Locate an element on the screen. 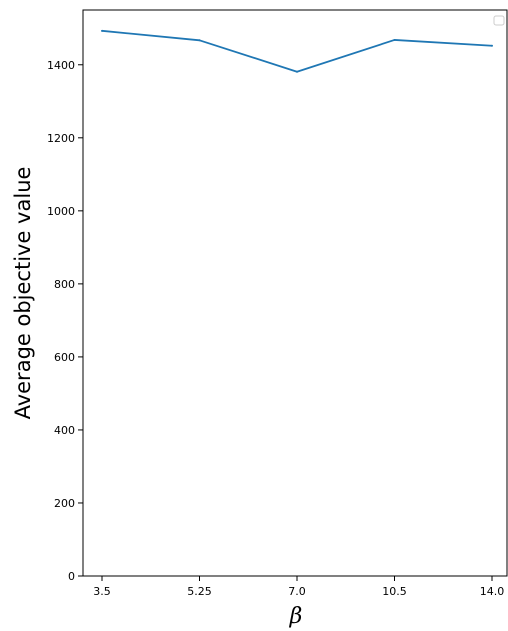  x-tick-label: 7.0 is located at coordinates (297, 591).